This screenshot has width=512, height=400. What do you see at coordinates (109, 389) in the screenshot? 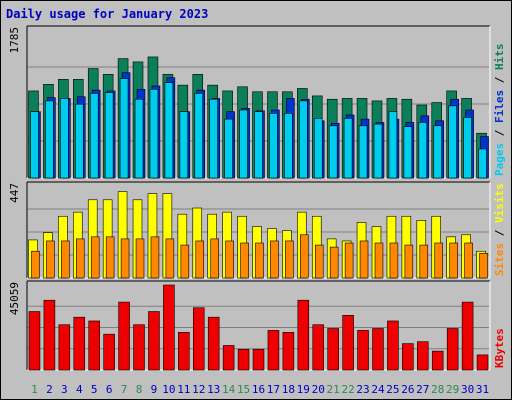
I see `x-tick-label: 6` at bounding box center [109, 389].